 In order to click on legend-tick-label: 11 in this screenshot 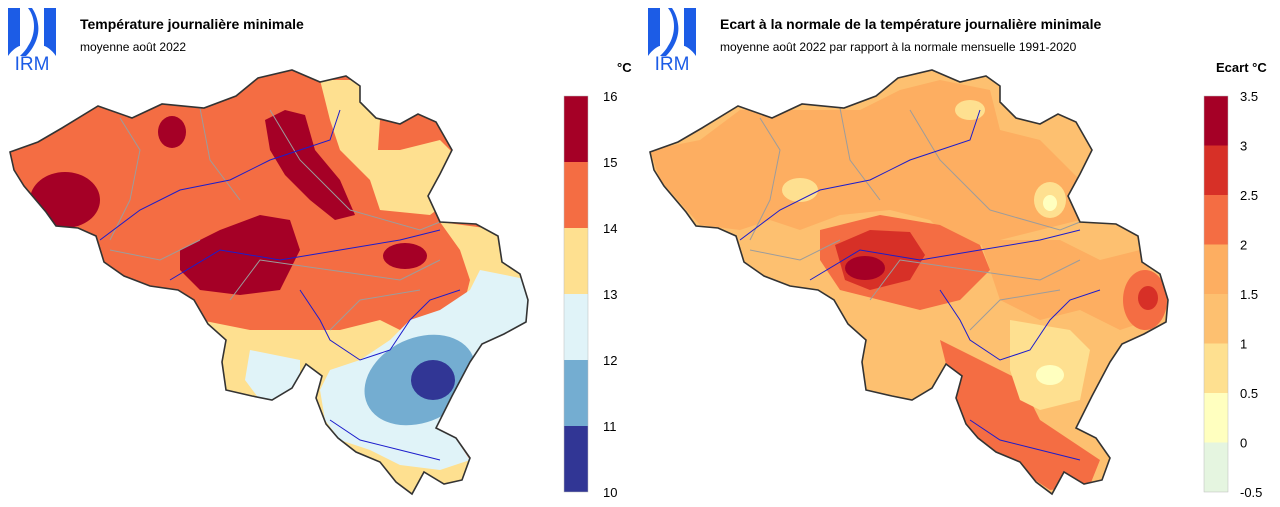, I will do `click(610, 426)`.